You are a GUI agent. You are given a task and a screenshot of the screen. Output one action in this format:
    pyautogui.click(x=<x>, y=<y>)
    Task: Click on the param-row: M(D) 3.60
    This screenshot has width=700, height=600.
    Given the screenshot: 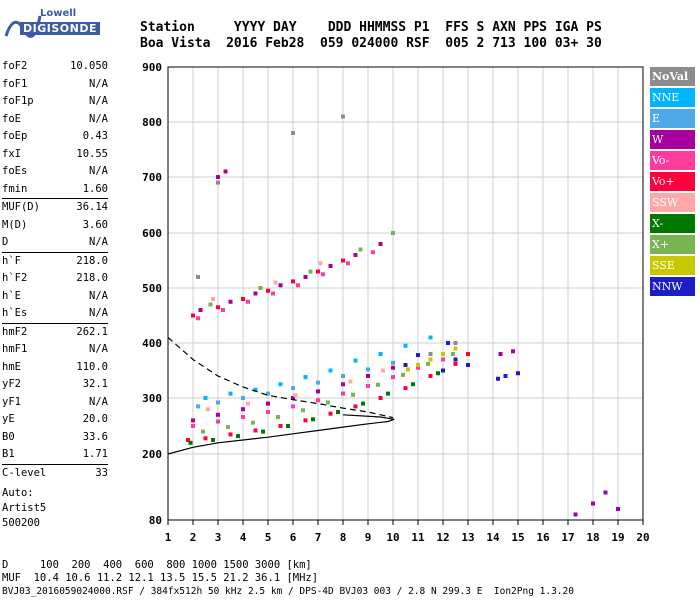 What is the action you would take?
    pyautogui.click(x=55, y=226)
    